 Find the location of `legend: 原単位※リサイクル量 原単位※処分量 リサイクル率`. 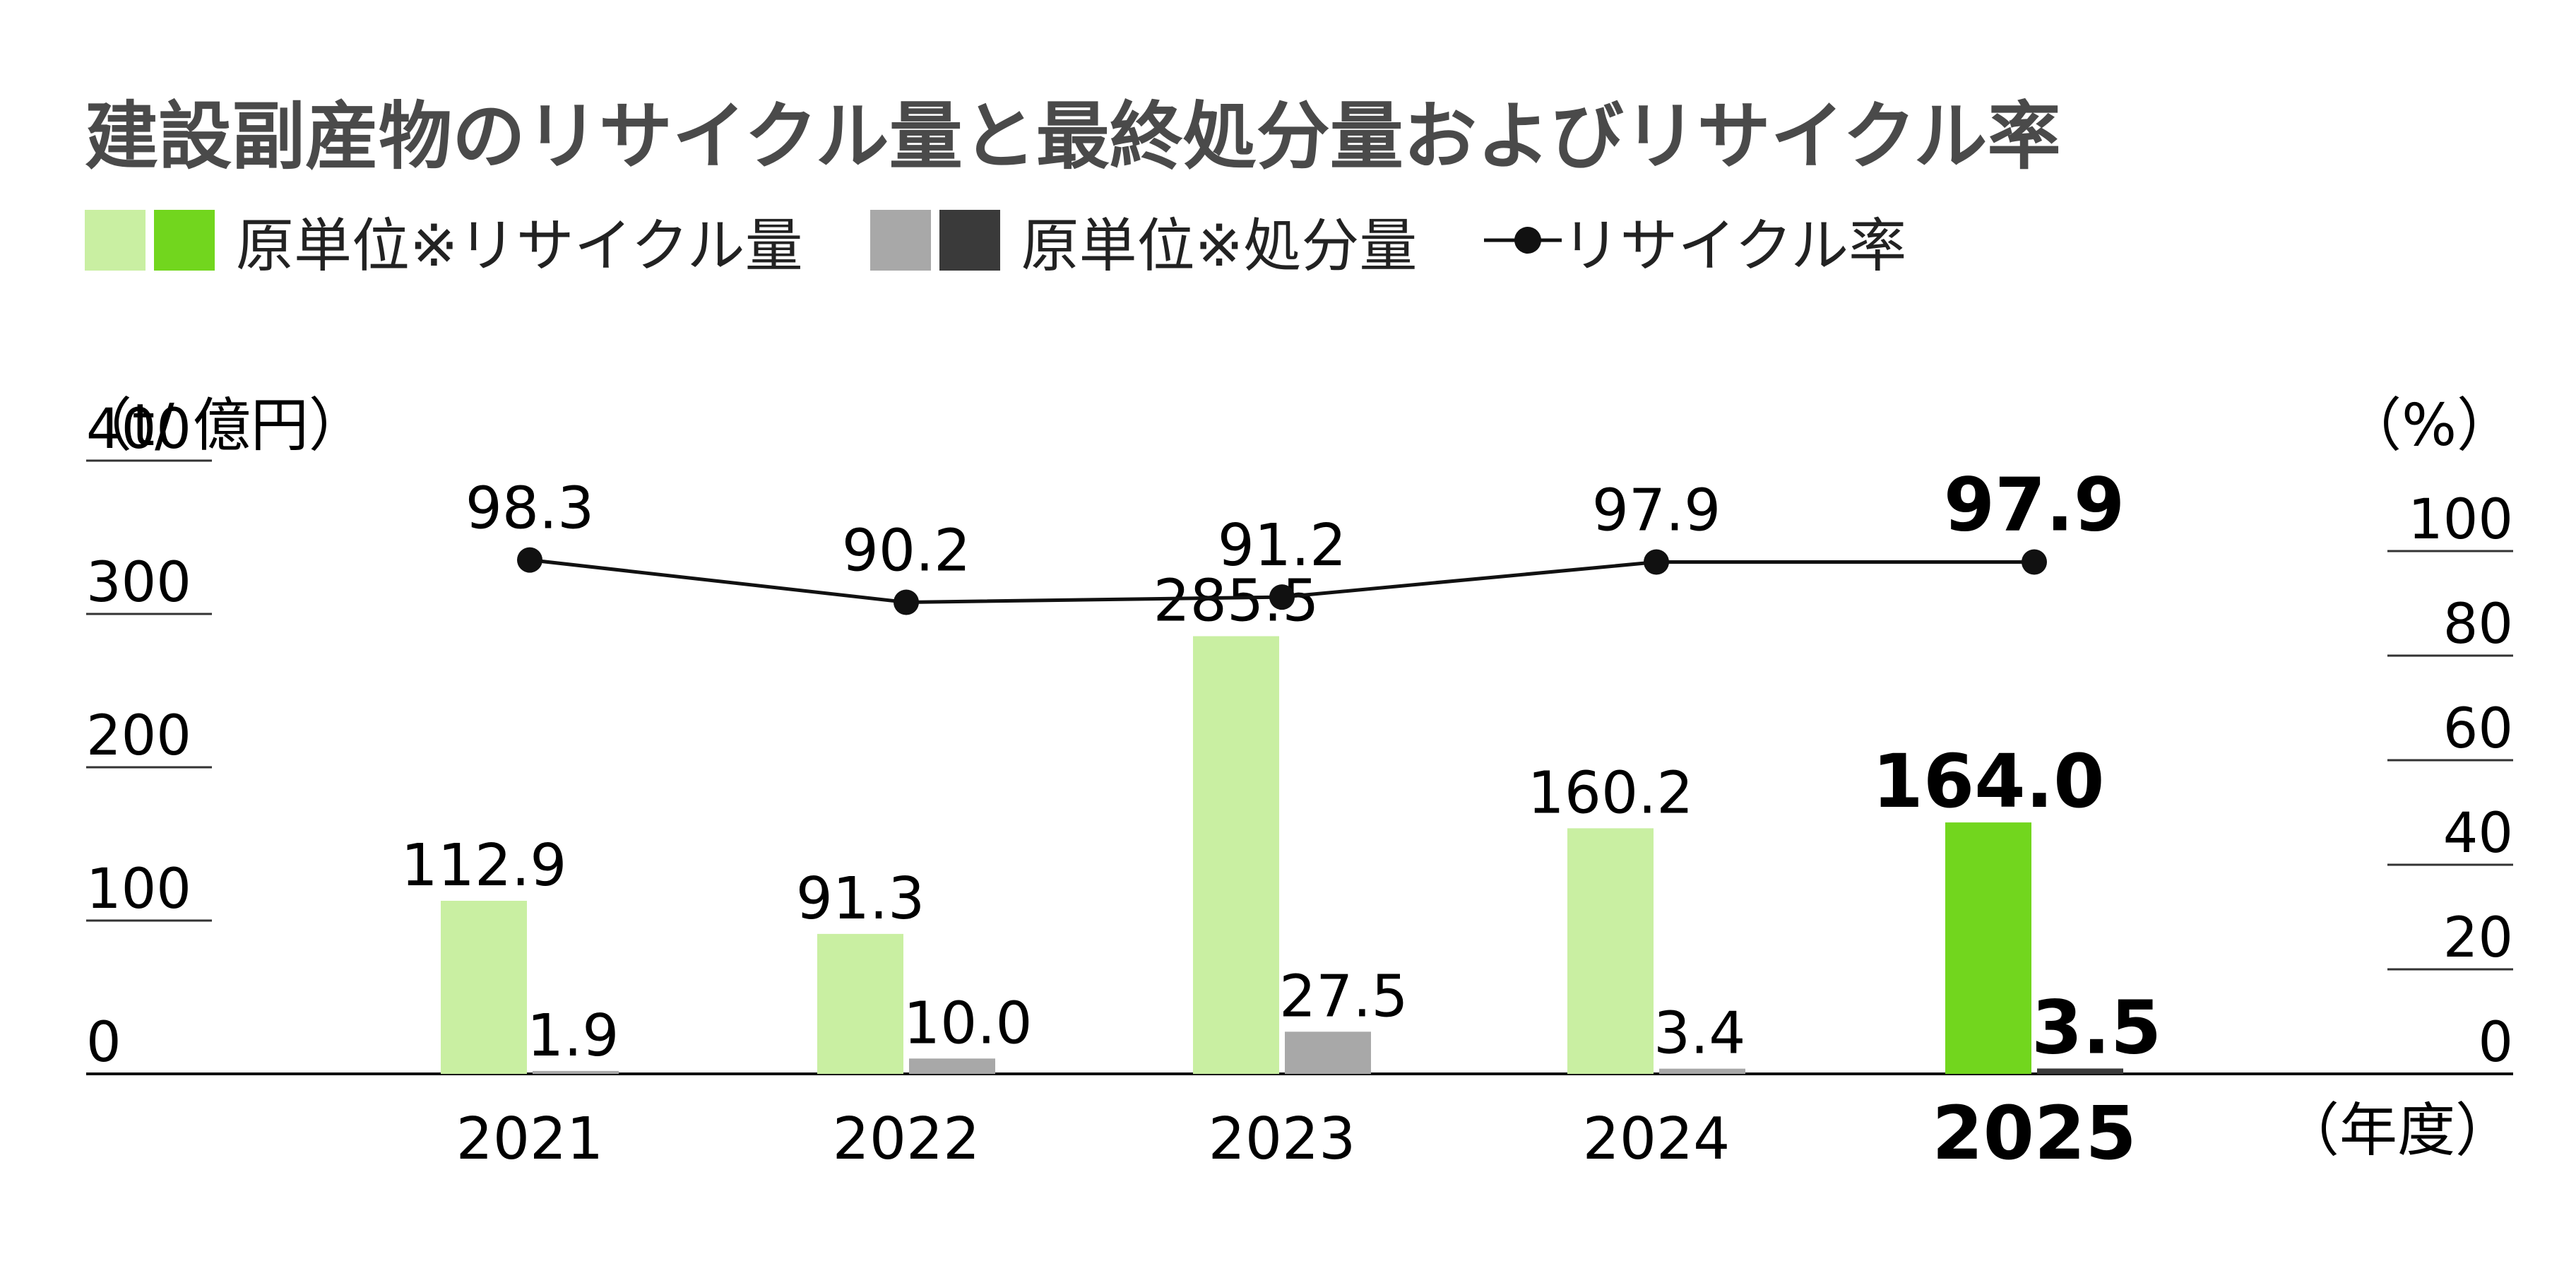

legend: 原単位※リサイクル量 原単位※処分量 リサイクル率 is located at coordinates (1029, 242).